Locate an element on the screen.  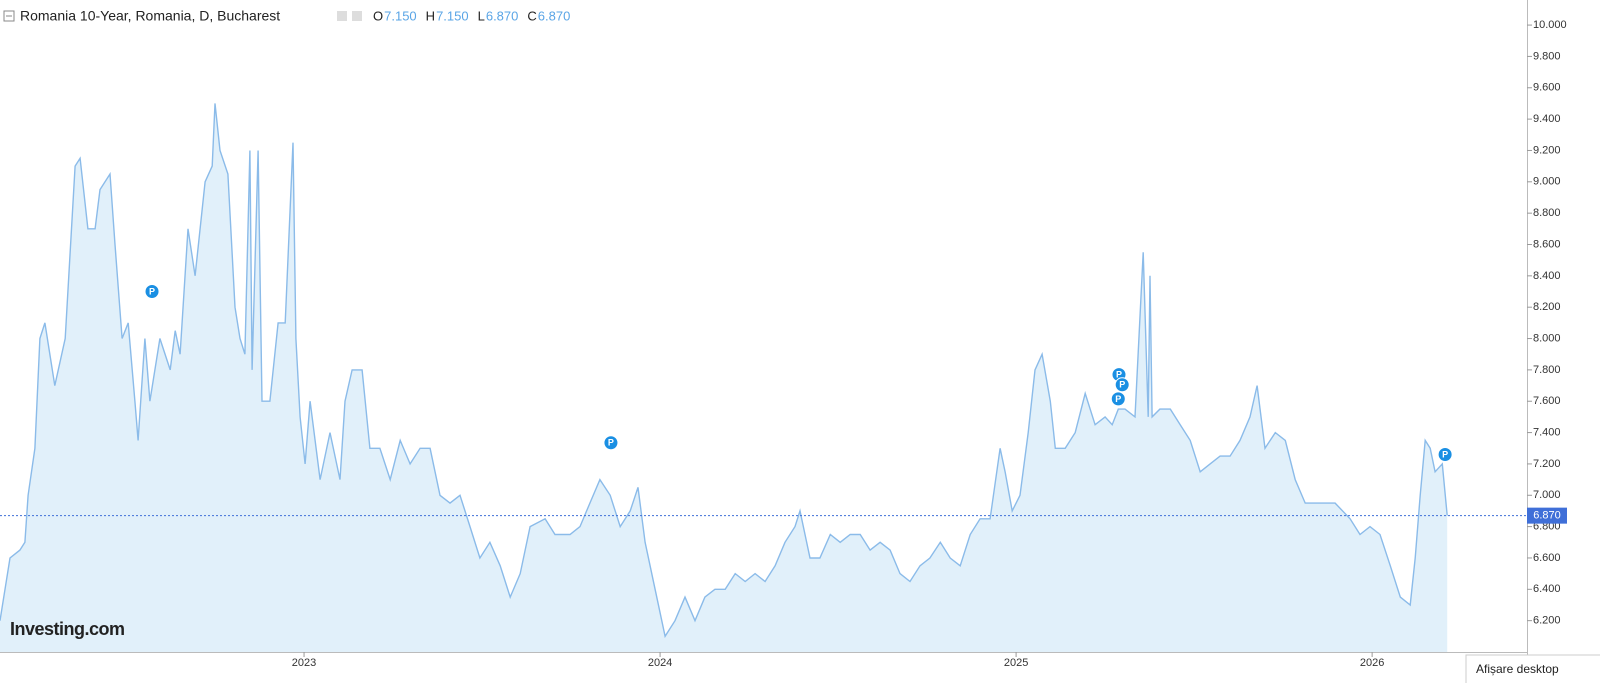
chart-title: Romania 10-Year, Romania, D, Bucharest is located at coordinates (150, 16).